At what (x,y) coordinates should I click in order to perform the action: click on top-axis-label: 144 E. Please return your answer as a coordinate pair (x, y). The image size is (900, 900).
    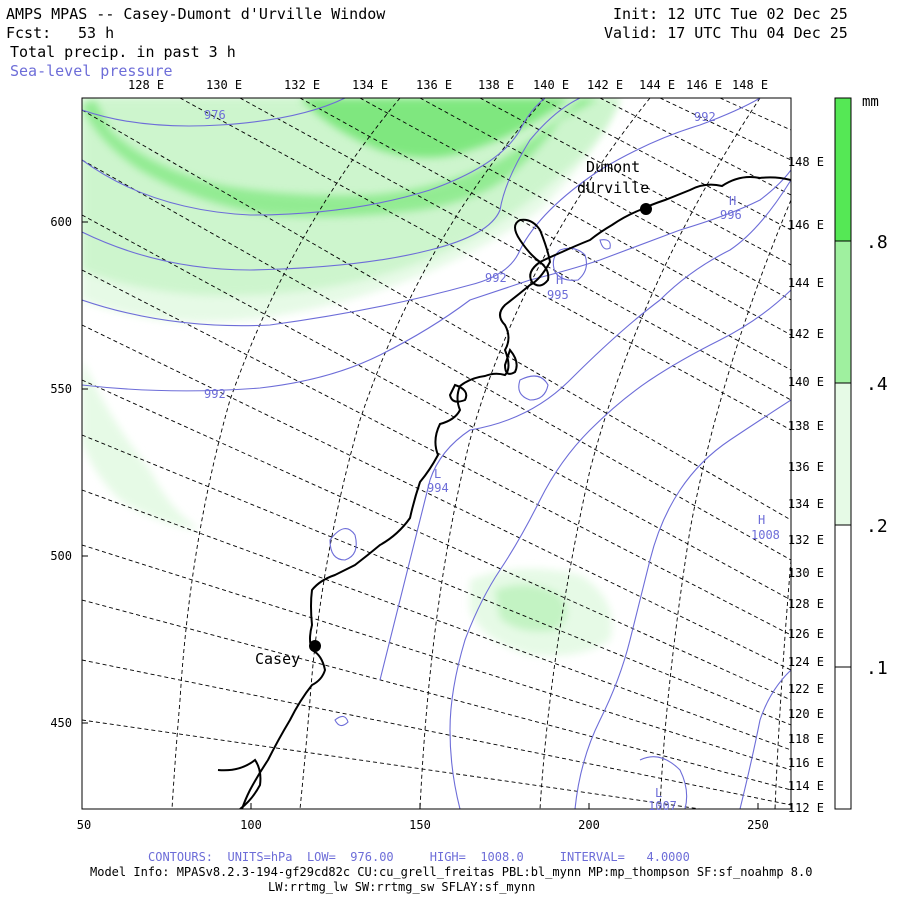
    Looking at the image, I should click on (657, 85).